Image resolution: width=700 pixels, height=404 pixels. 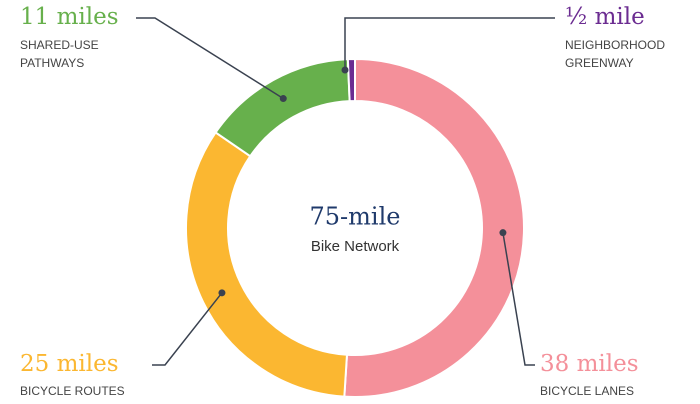 What do you see at coordinates (605, 17) in the screenshot?
I see `value-label: ½ mile` at bounding box center [605, 17].